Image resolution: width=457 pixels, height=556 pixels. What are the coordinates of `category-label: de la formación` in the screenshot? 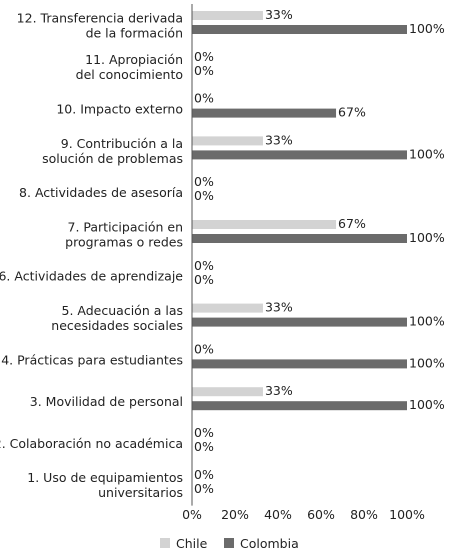 It's located at (134, 32).